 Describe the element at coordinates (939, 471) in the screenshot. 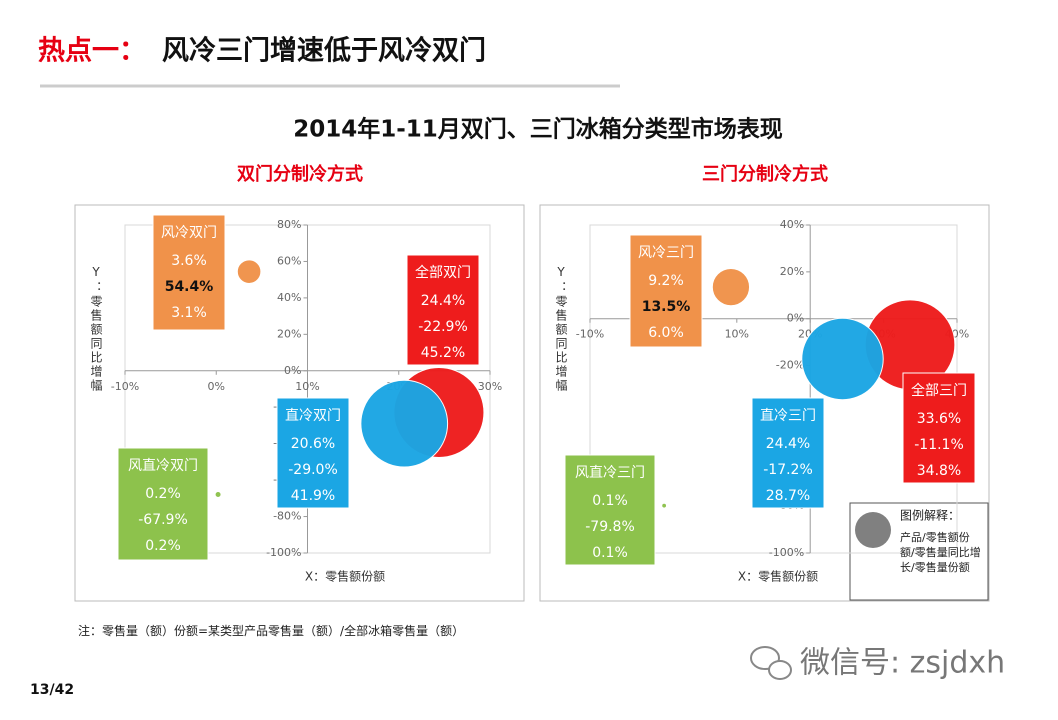

I see `point-size-label: 34.8%` at that location.